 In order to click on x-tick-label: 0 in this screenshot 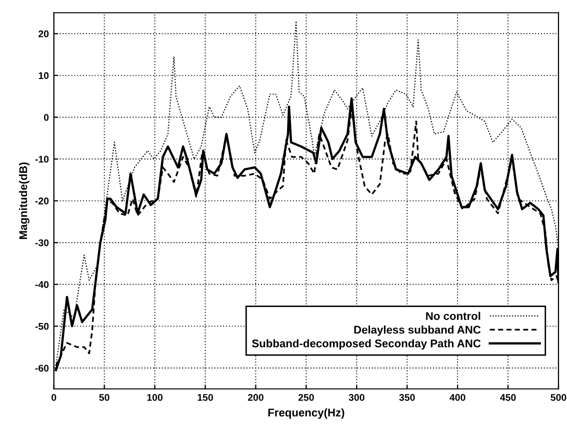, I will do `click(54, 397)`.